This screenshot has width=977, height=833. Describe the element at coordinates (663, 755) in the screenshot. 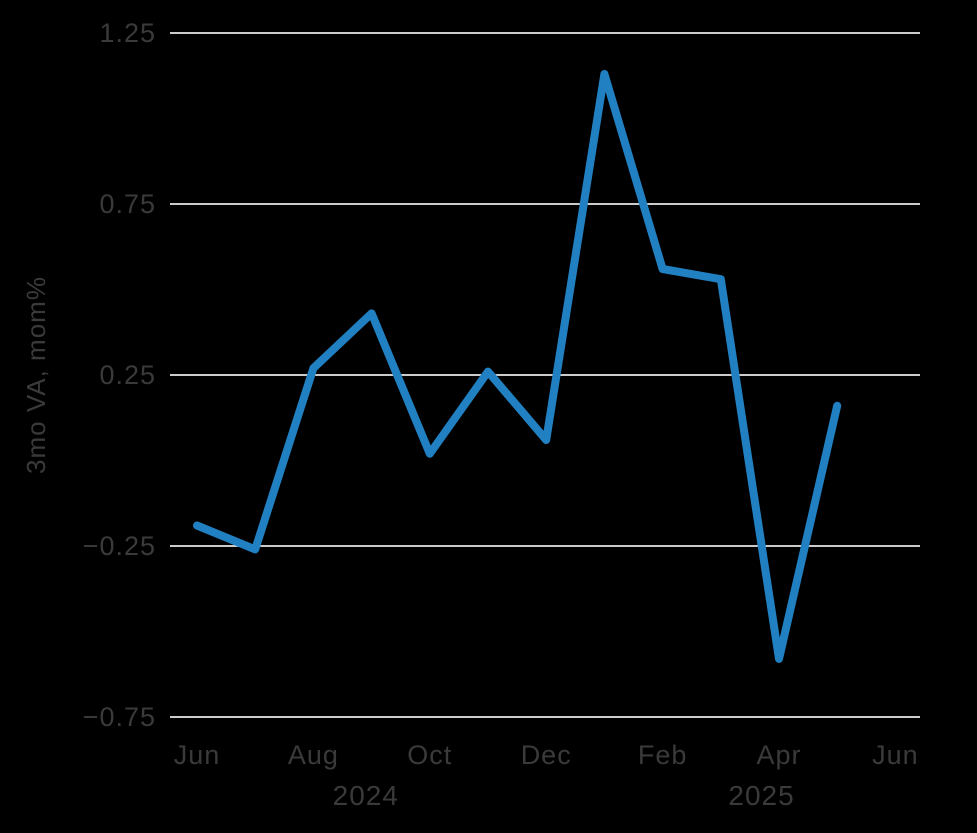

I see `x-tick-label: Feb` at that location.